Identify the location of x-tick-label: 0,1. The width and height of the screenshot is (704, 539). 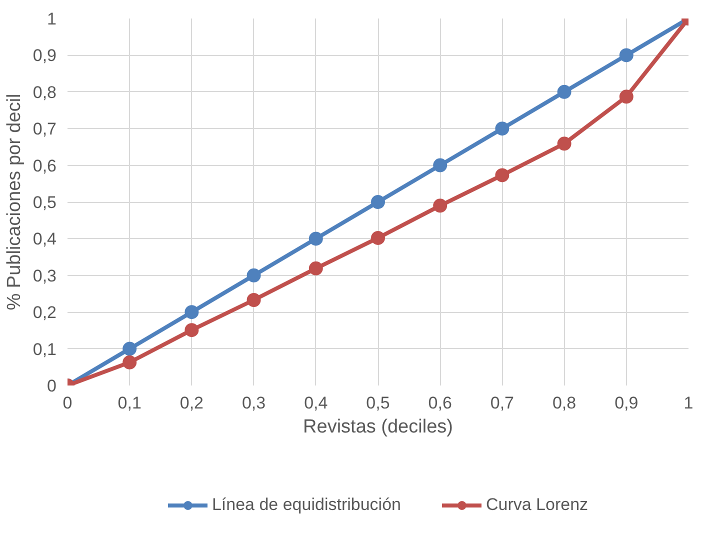
(130, 403).